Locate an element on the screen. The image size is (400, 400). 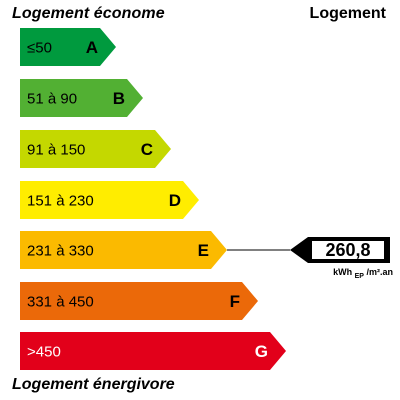
class-bar-f: 331 à 450 F is located at coordinates (139, 301).